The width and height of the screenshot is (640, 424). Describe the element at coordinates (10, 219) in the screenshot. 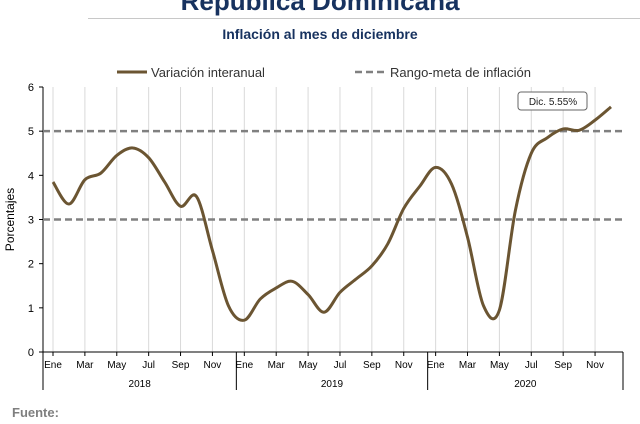

I see `y-axis-label: Porcentajes` at that location.